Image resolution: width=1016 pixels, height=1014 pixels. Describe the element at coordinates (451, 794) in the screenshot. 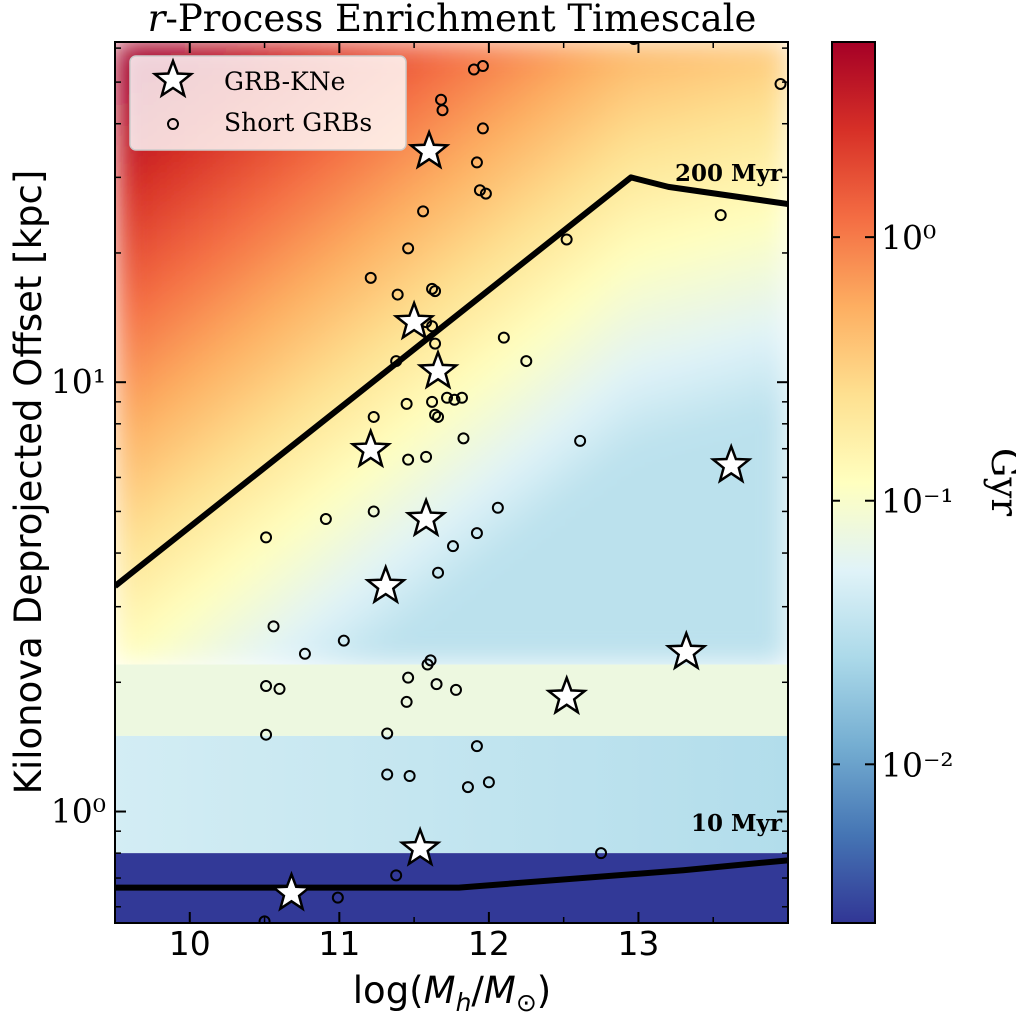

I see `heatmap-band` at that location.